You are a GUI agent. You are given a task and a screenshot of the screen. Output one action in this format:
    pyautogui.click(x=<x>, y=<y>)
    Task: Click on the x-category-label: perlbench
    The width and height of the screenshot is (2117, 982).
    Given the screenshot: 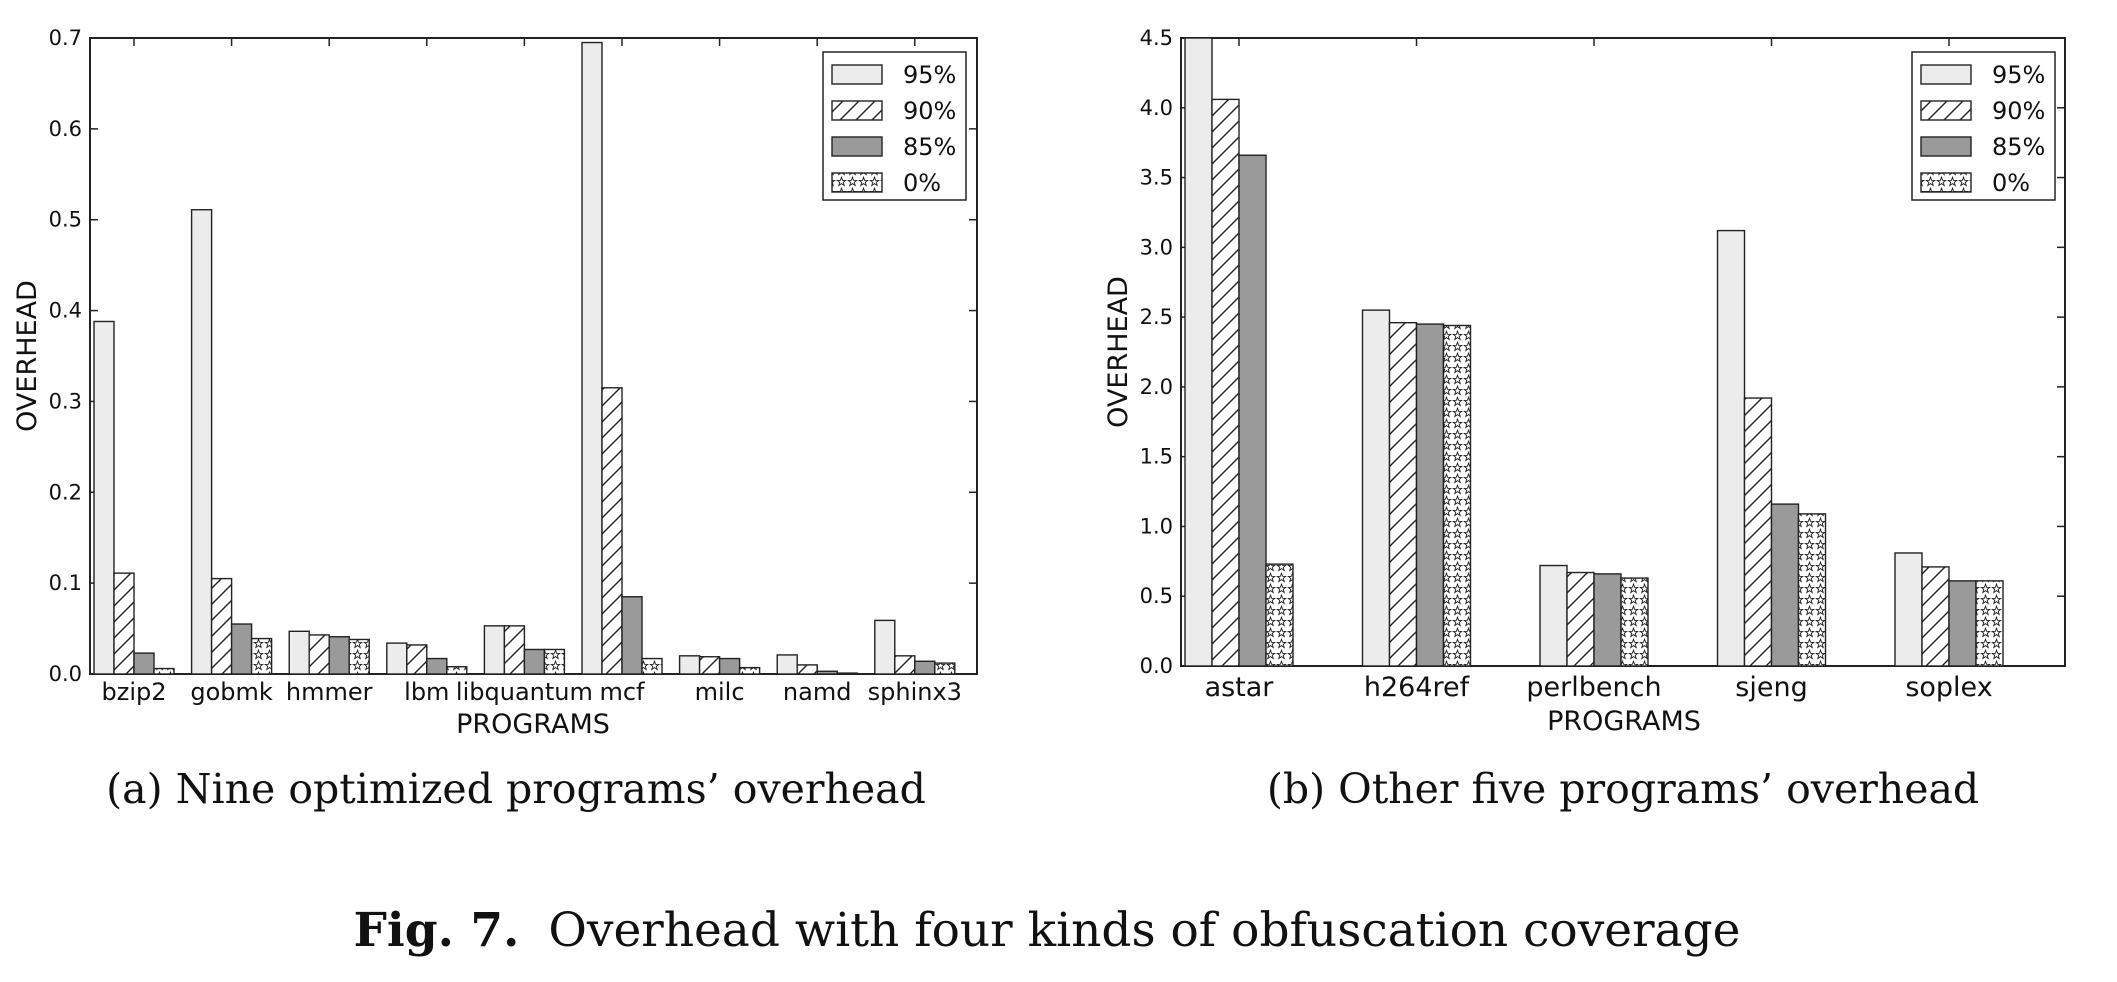 What is the action you would take?
    pyautogui.click(x=1593, y=687)
    